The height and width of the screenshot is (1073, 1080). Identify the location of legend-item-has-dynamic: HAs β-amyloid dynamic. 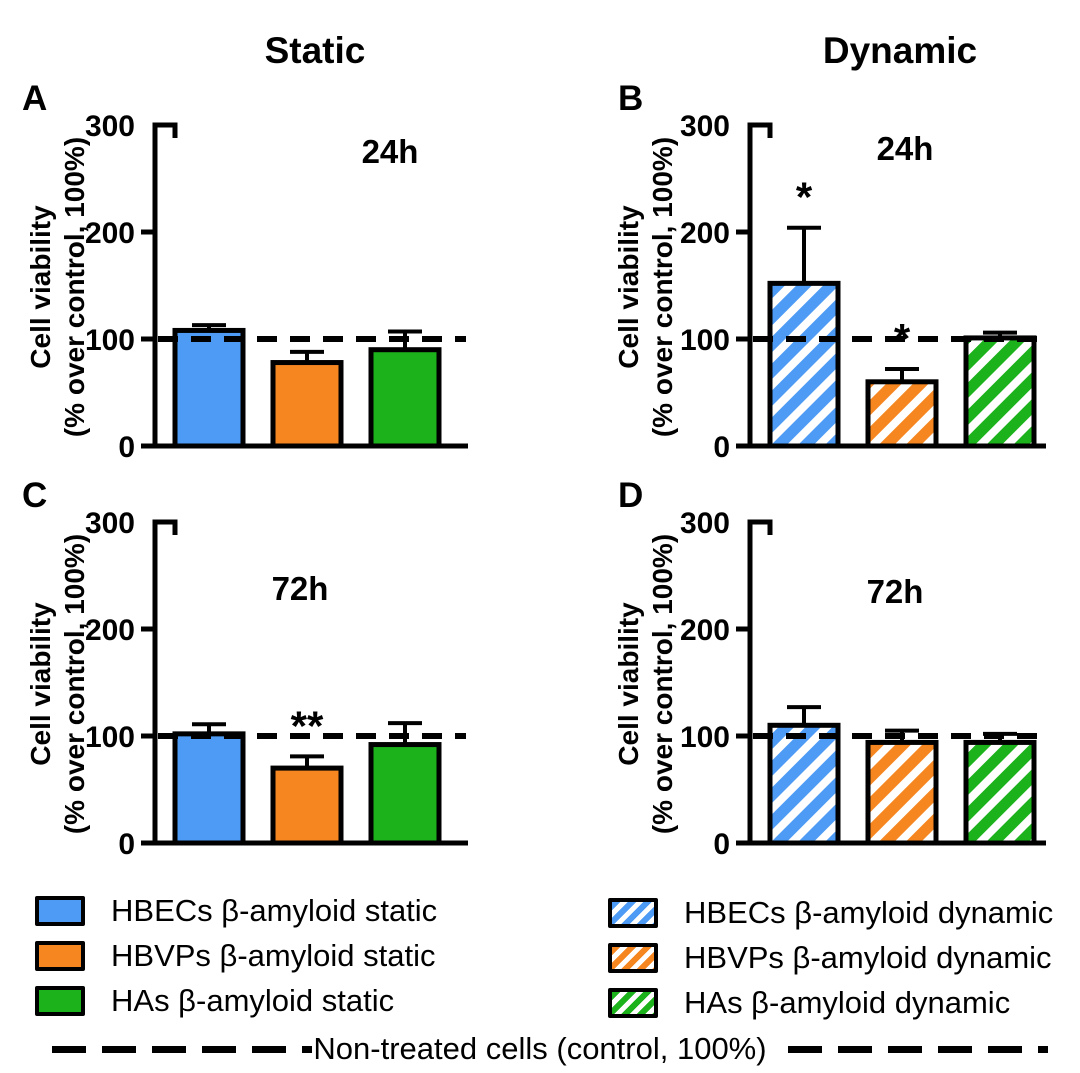
(830, 1002).